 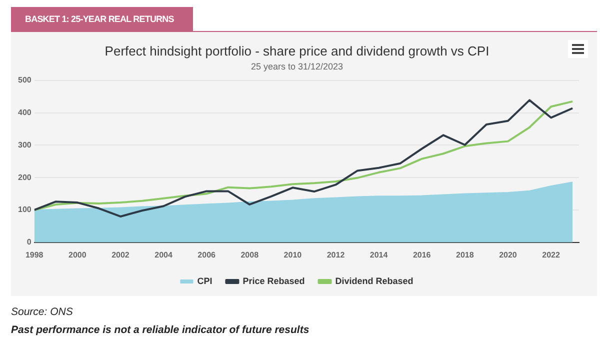 I want to click on y-tick-label: 300, so click(x=25, y=145).